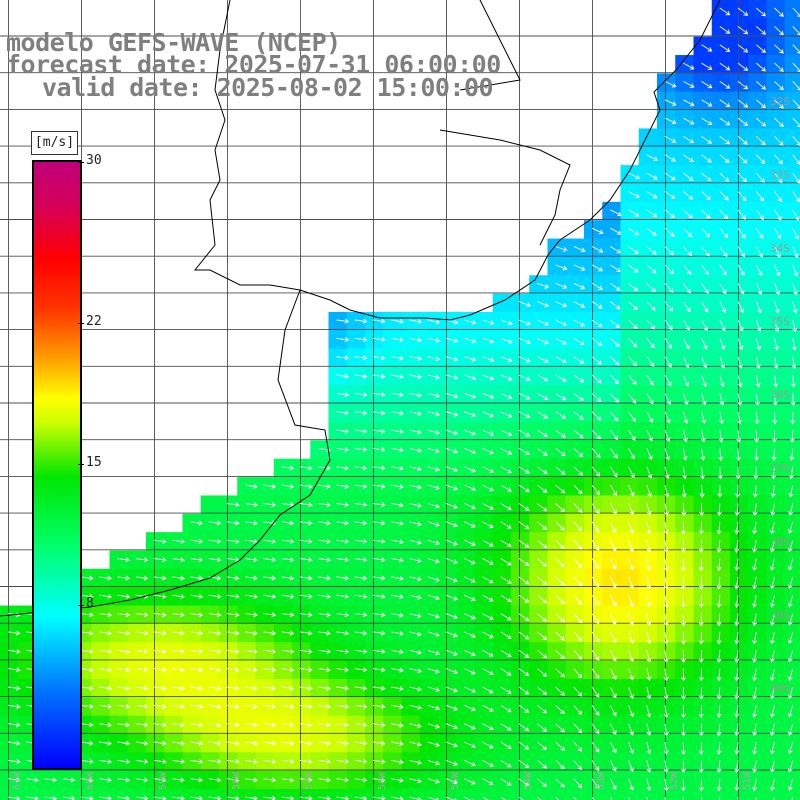 This screenshot has width=800, height=800. What do you see at coordinates (90, 603) in the screenshot?
I see `colorbar-tick-label: 8` at bounding box center [90, 603].